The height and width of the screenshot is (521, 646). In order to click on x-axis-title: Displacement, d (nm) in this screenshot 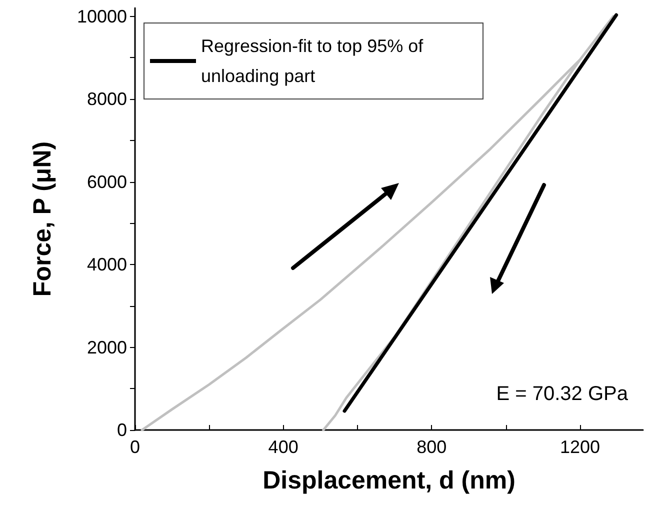, I will do `click(389, 480)`.